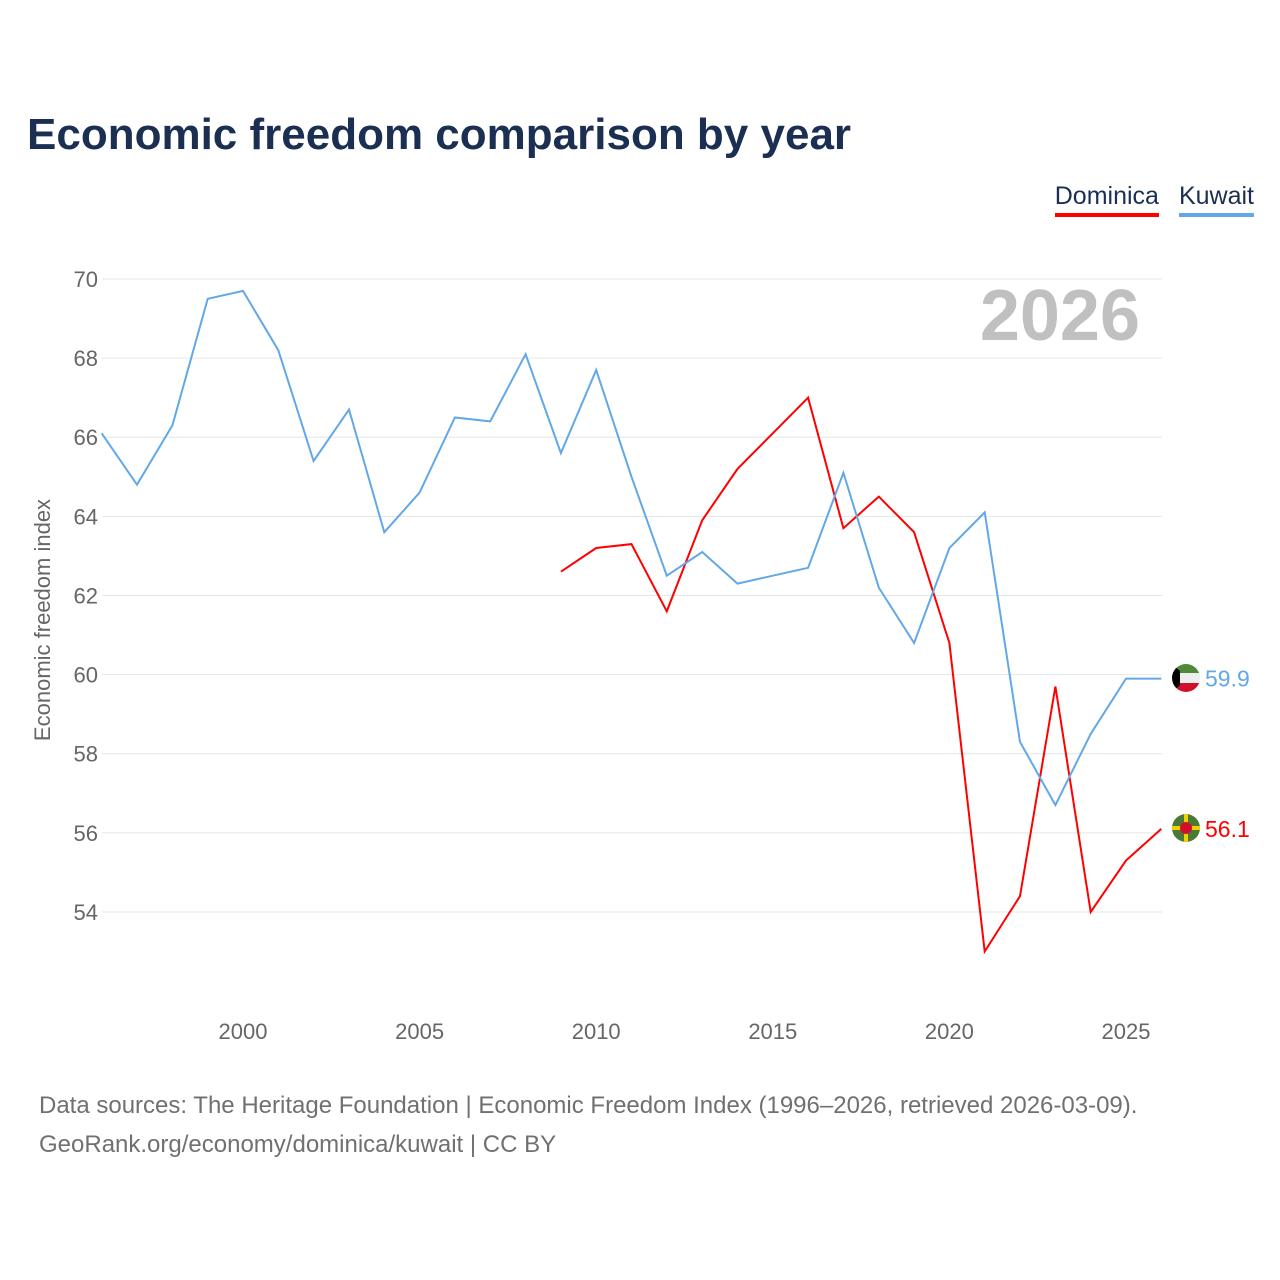 The width and height of the screenshot is (1280, 1280). I want to click on end-label-dominica: 56.1, so click(1227, 829).